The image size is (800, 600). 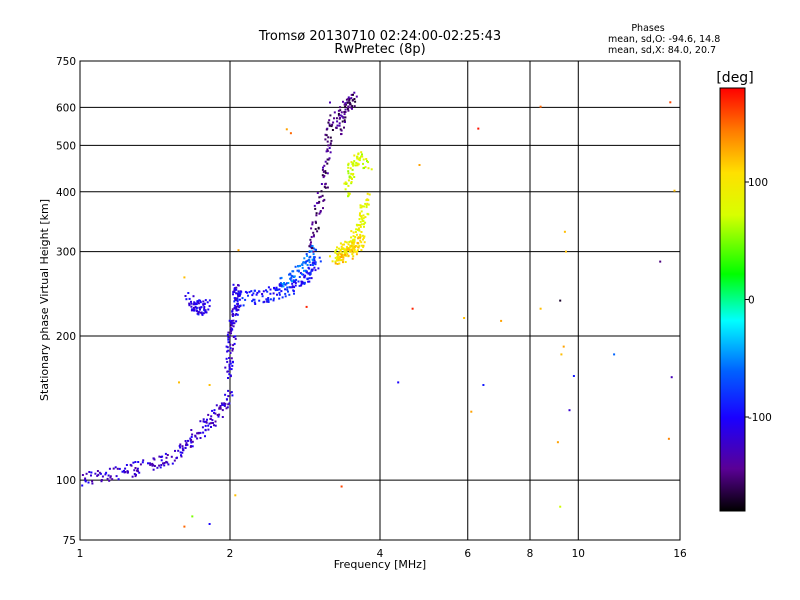 I want to click on x-axis-label: Frequency [MHz], so click(x=380, y=564).